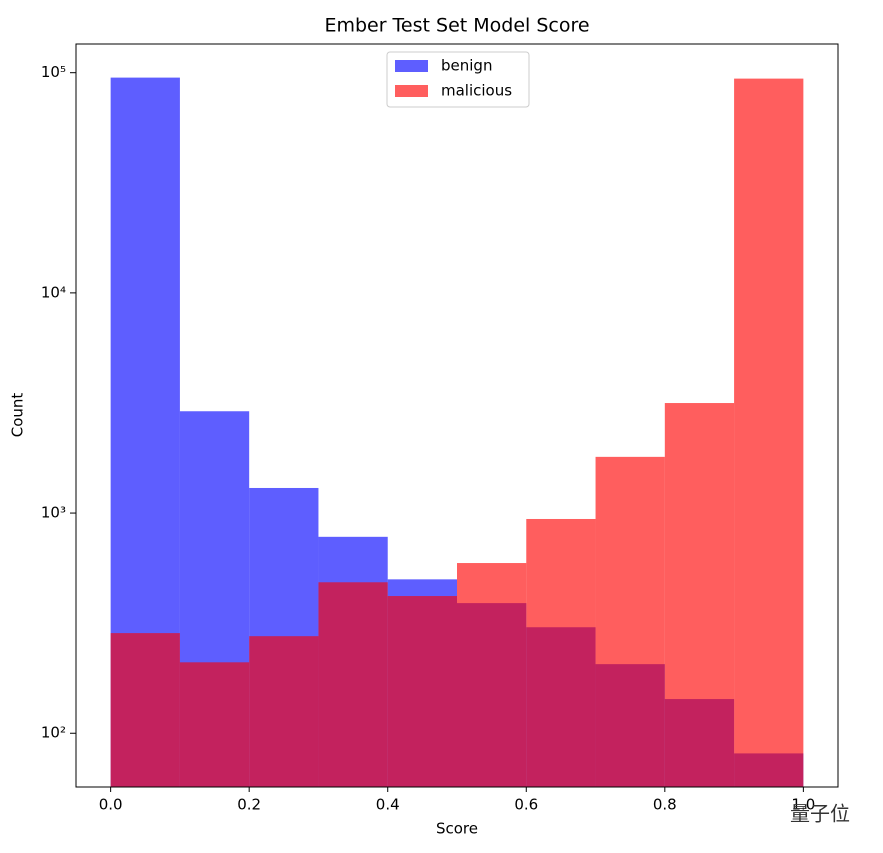 This screenshot has height=853, width=883. I want to click on x-tick-label: 1.0, so click(803, 805).